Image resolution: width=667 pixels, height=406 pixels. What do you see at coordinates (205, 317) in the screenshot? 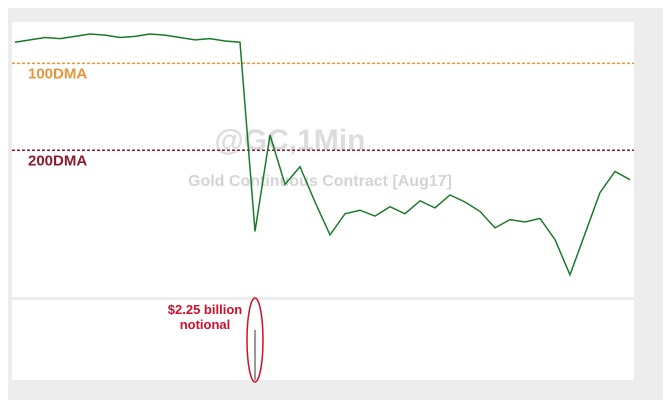
I see `annotation: $2.25 billion notional` at bounding box center [205, 317].